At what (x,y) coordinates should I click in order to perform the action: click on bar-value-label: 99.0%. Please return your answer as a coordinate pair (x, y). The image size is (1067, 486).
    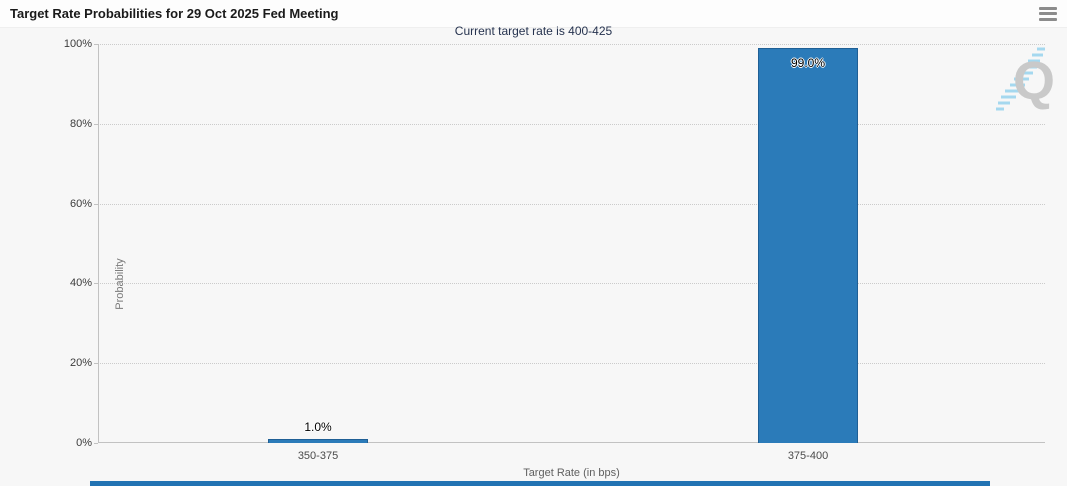
    Looking at the image, I should click on (808, 63).